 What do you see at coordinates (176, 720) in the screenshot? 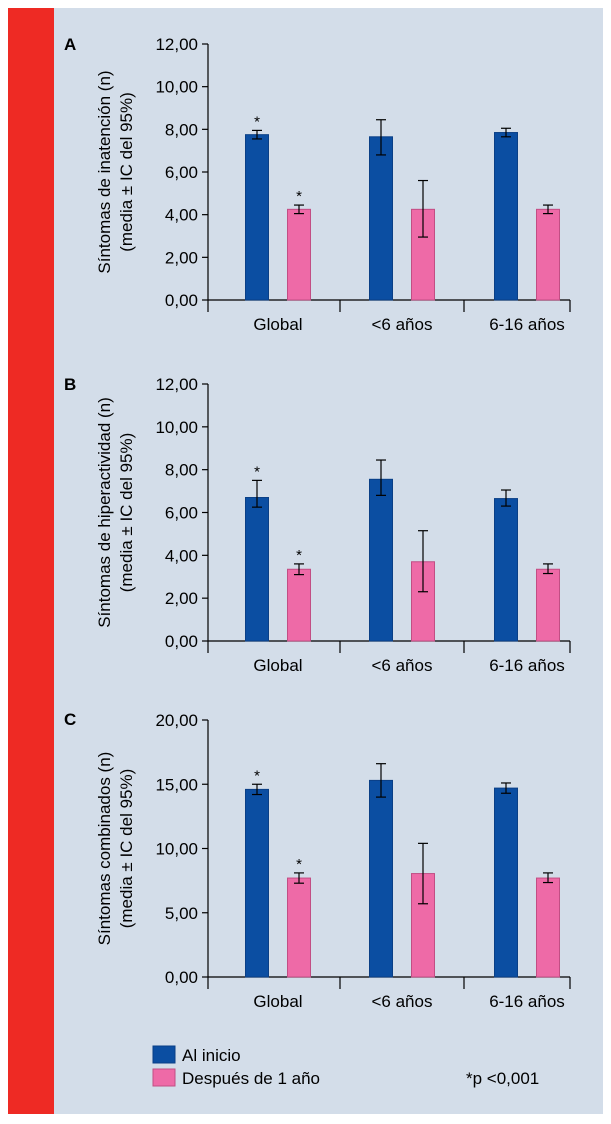
I see `y-tick-label: 20,00` at bounding box center [176, 720].